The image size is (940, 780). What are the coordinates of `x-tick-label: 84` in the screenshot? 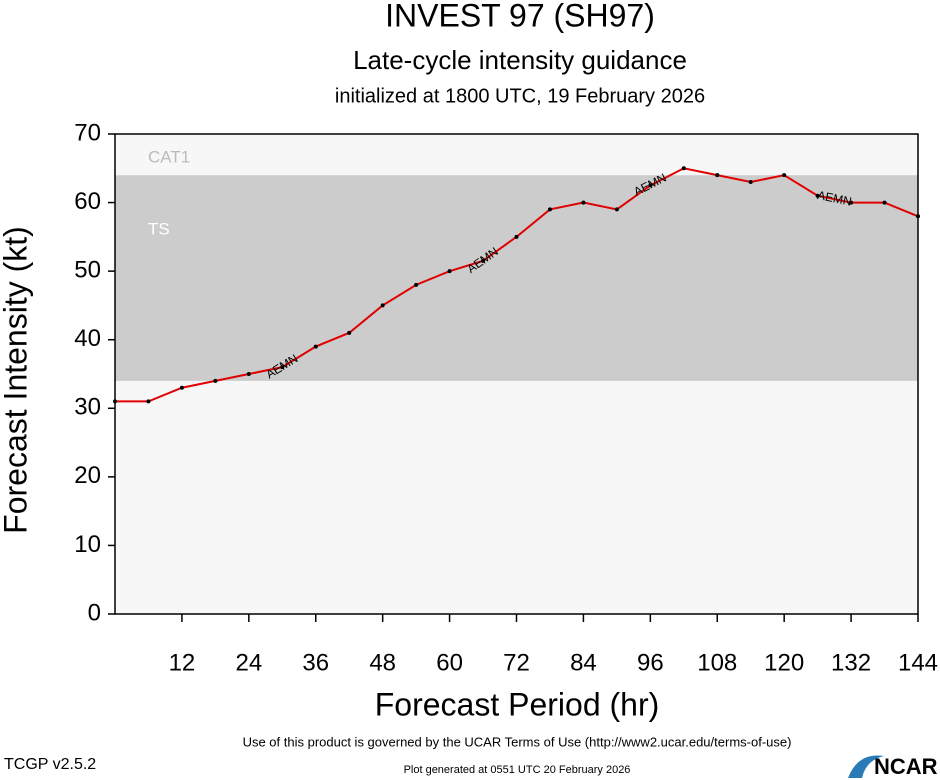 It's located at (583, 662).